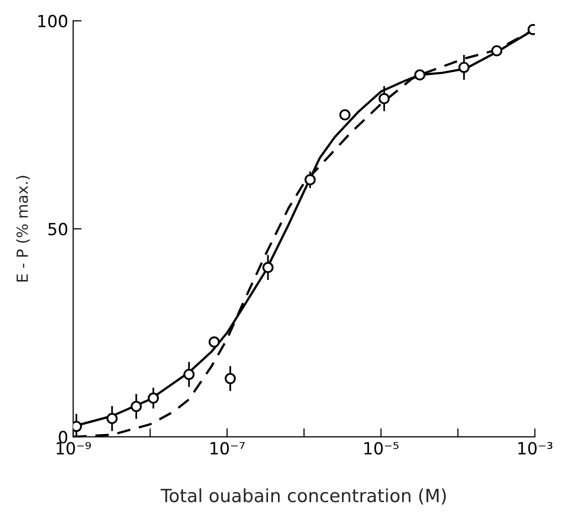 This screenshot has height=520, width=563. What do you see at coordinates (73, 448) in the screenshot?
I see `x-tick-label: 10⁻⁹` at bounding box center [73, 448].